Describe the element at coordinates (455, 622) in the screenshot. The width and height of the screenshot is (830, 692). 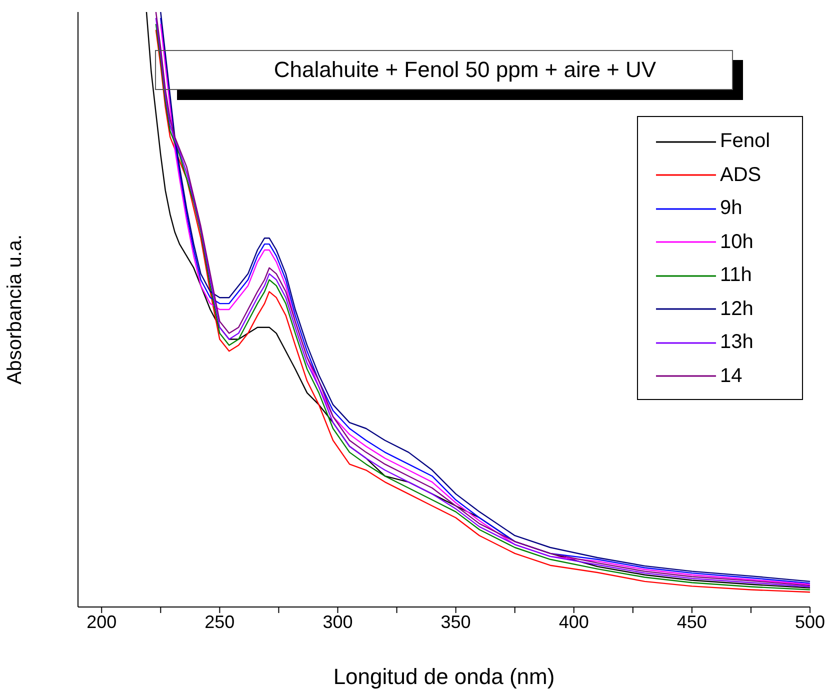
I see `x-tick-label: 350` at that location.